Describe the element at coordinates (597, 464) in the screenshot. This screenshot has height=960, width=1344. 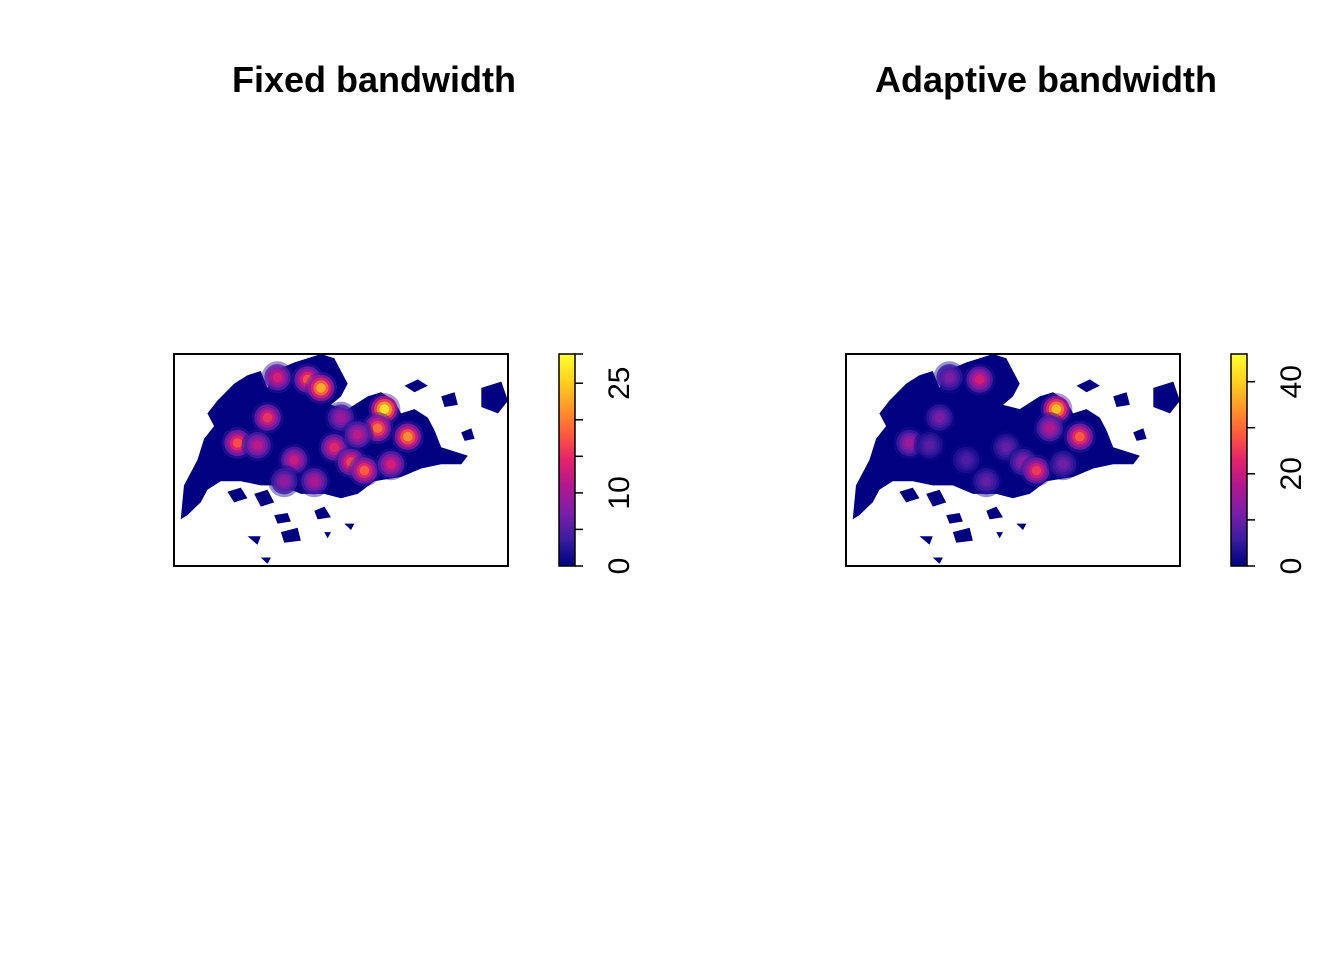
I see `color-legend: 0 10 25` at that location.